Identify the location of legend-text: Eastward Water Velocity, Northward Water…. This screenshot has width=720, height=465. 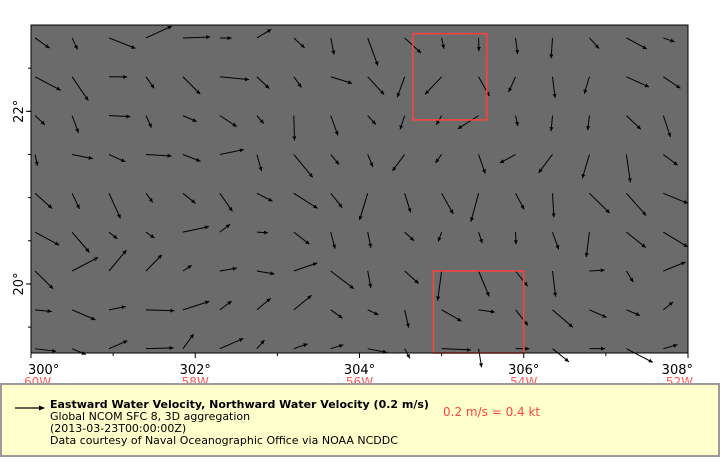
(239, 423).